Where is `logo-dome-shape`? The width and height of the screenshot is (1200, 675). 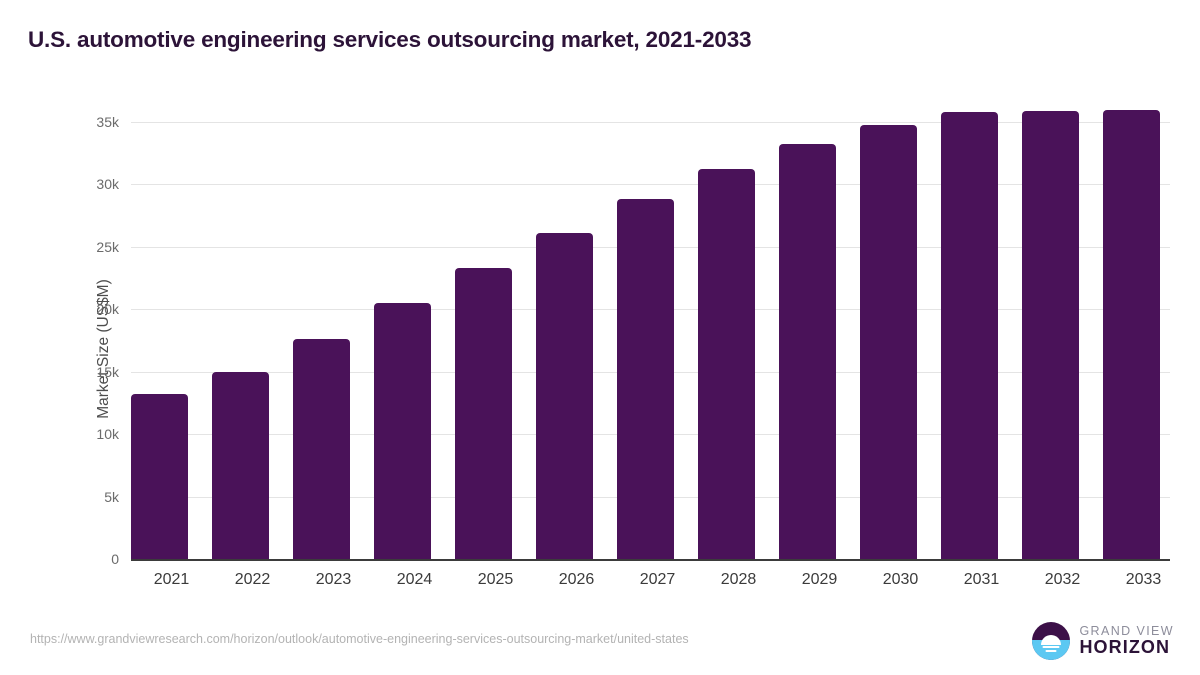
logo-dome-shape is located at coordinates (1051, 639).